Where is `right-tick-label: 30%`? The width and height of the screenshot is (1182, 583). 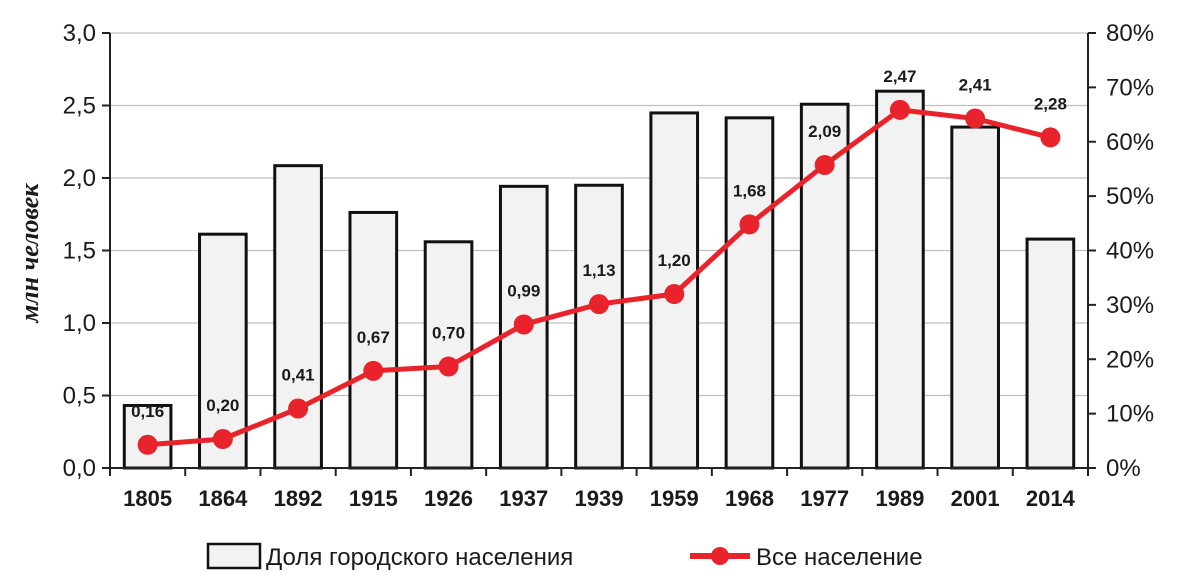
right-tick-label: 30% is located at coordinates (1130, 305).